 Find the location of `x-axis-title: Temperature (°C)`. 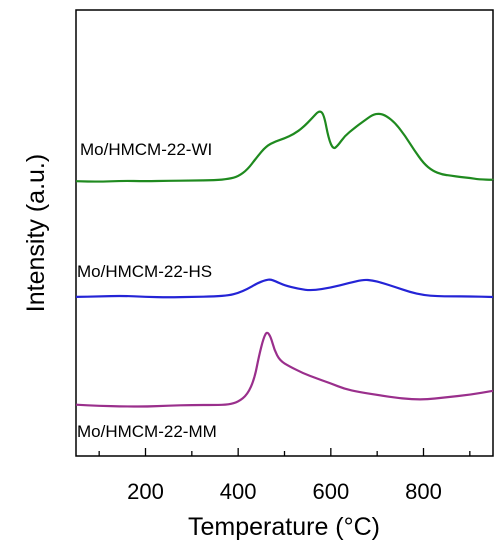

x-axis-title: Temperature (°C) is located at coordinates (284, 527).